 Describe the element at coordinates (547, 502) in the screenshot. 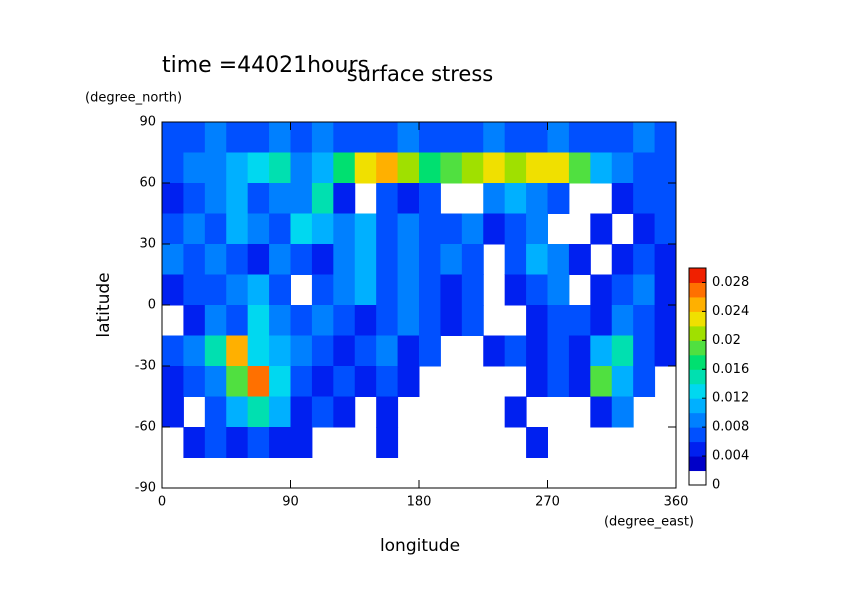

I see `x-tick-label: 270` at that location.